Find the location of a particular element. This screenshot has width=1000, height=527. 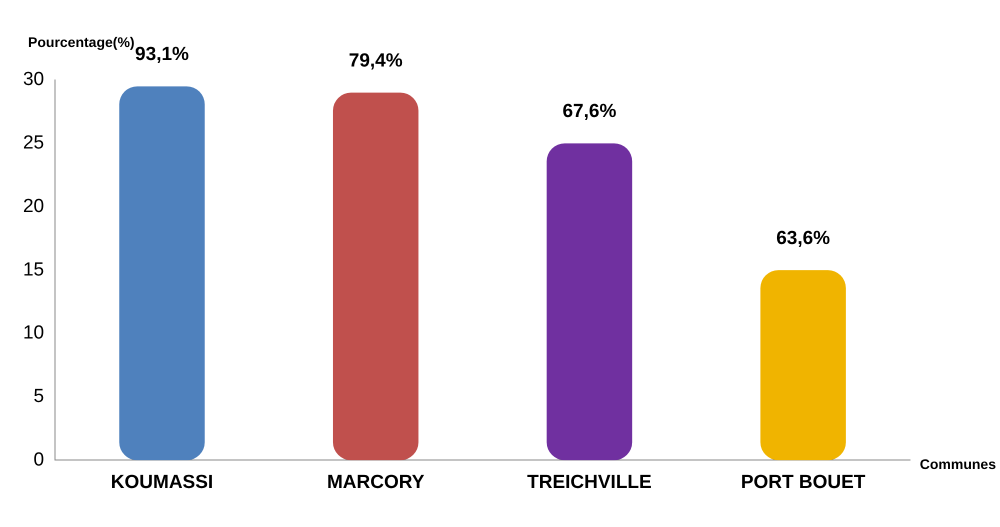

x-axis-title: Communes is located at coordinates (958, 464).